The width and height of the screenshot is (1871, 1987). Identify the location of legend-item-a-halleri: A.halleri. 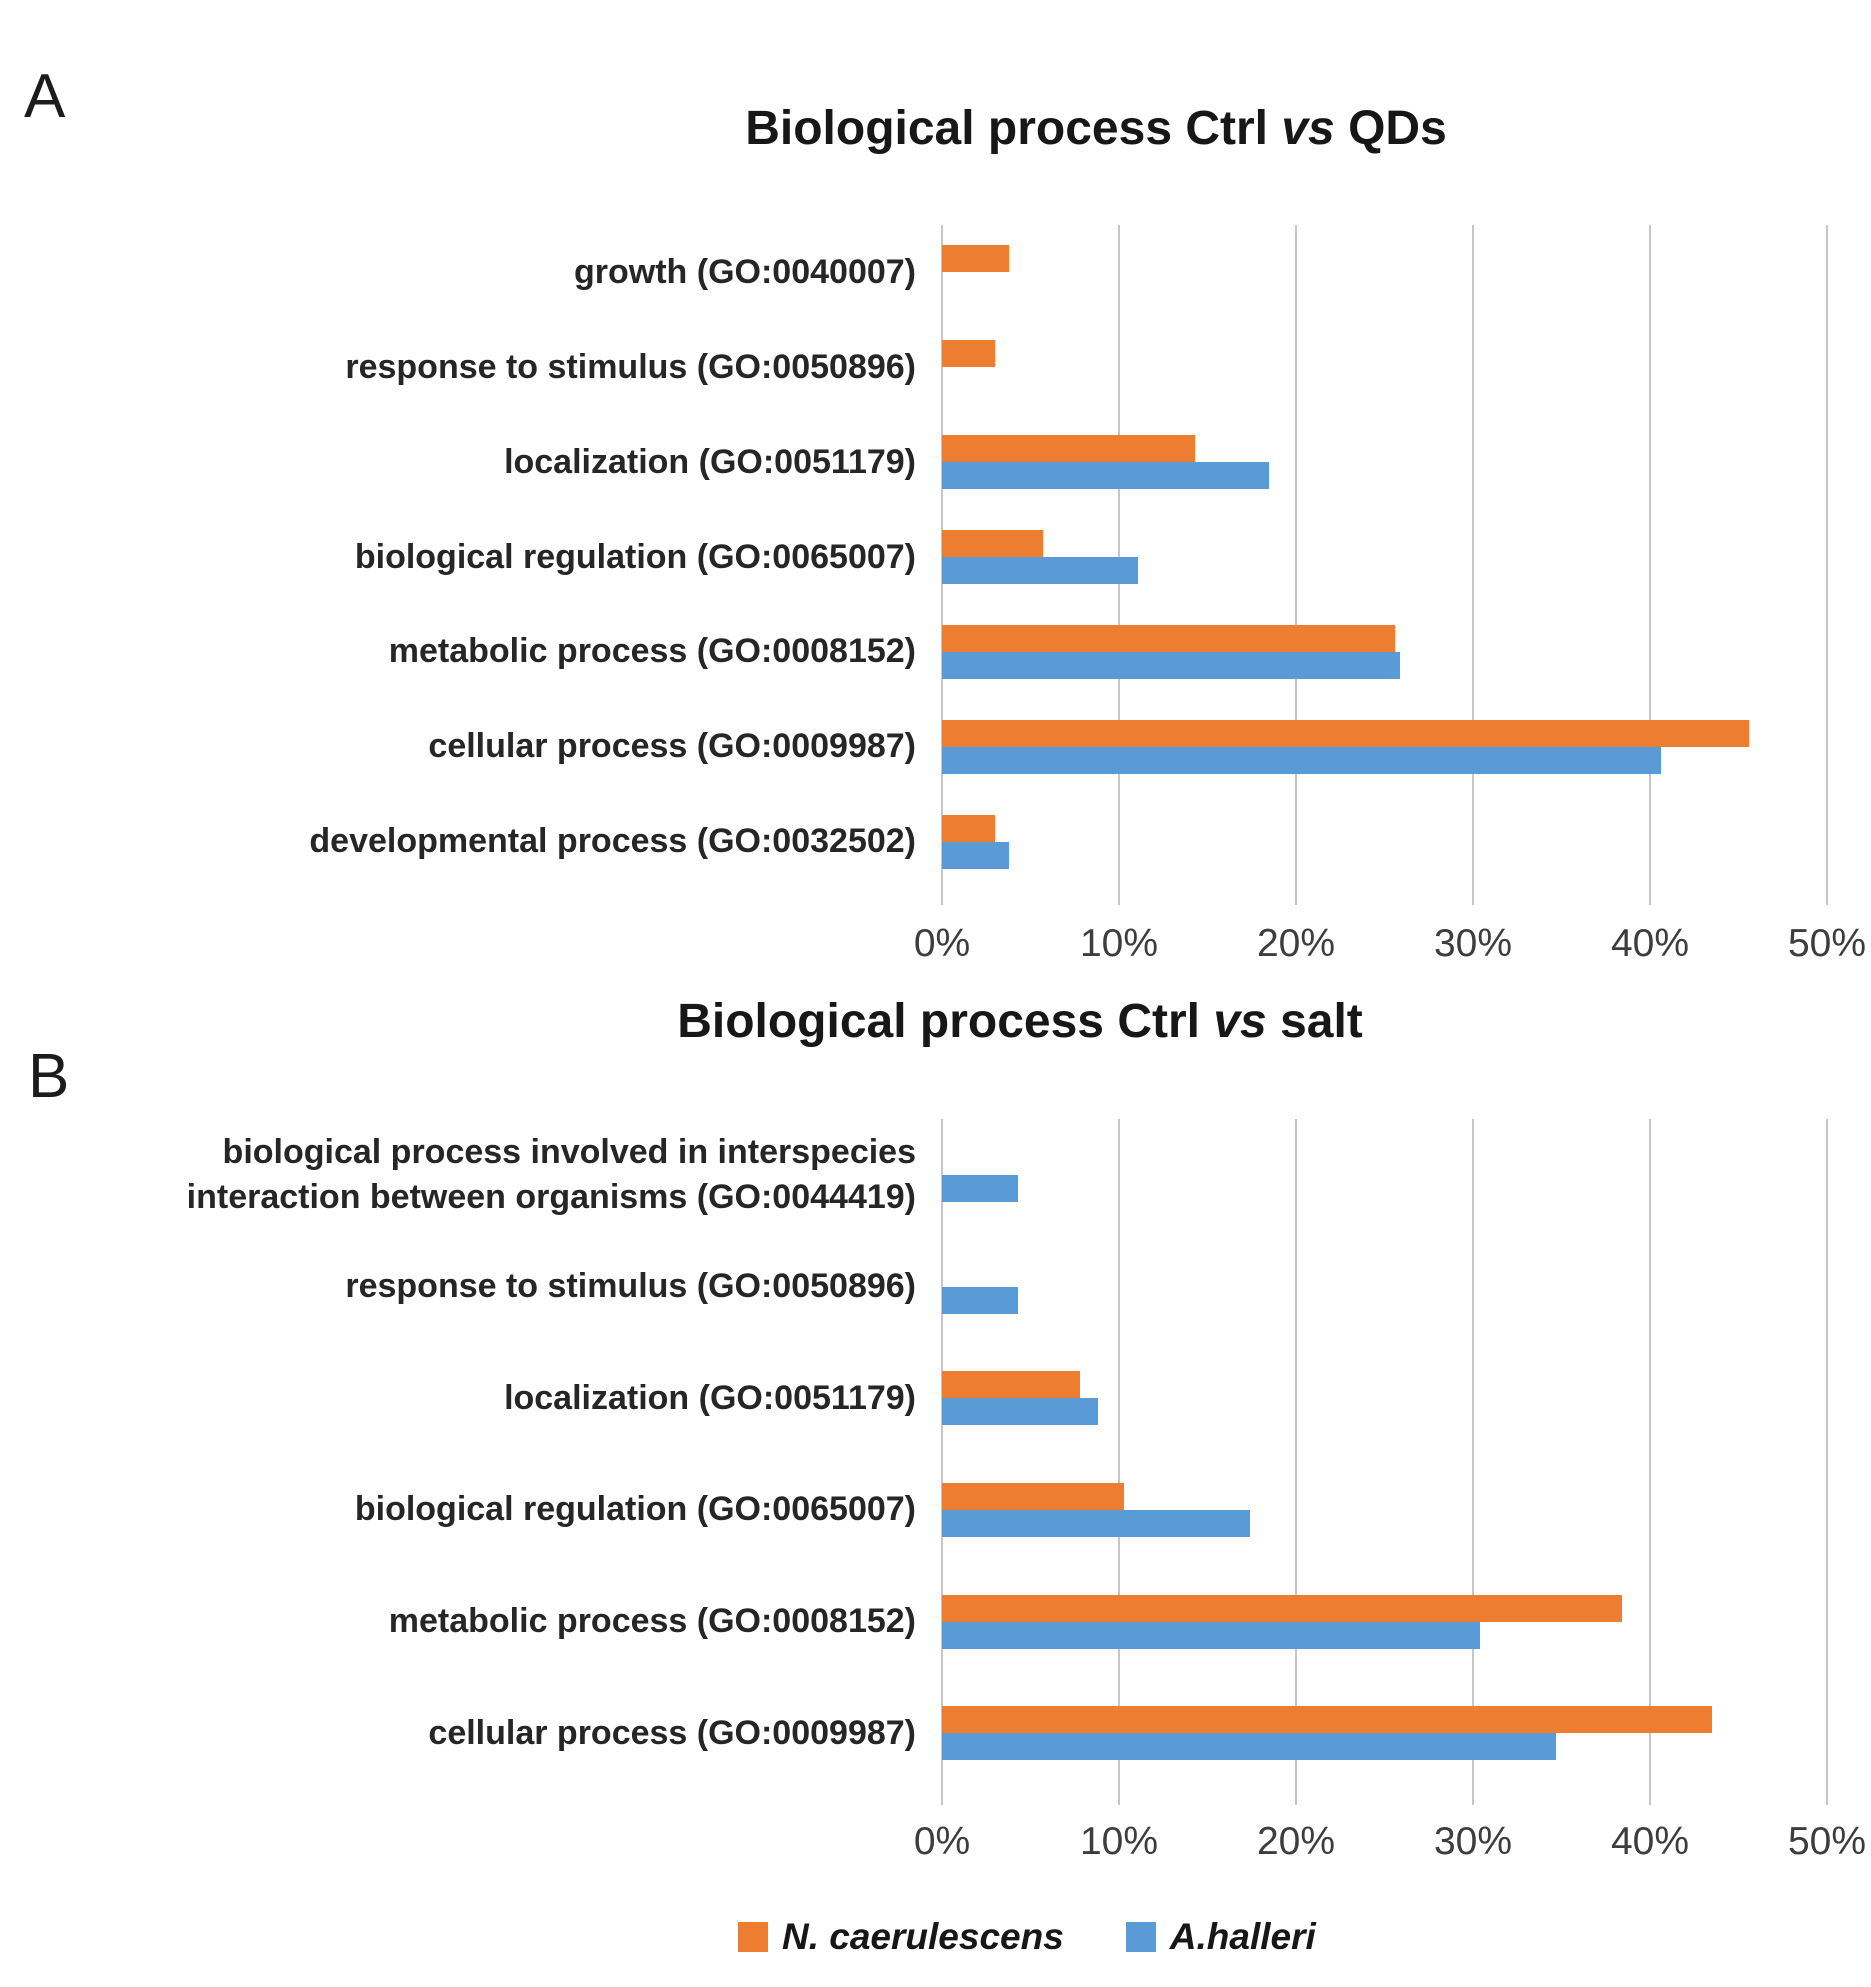
(1220, 1937).